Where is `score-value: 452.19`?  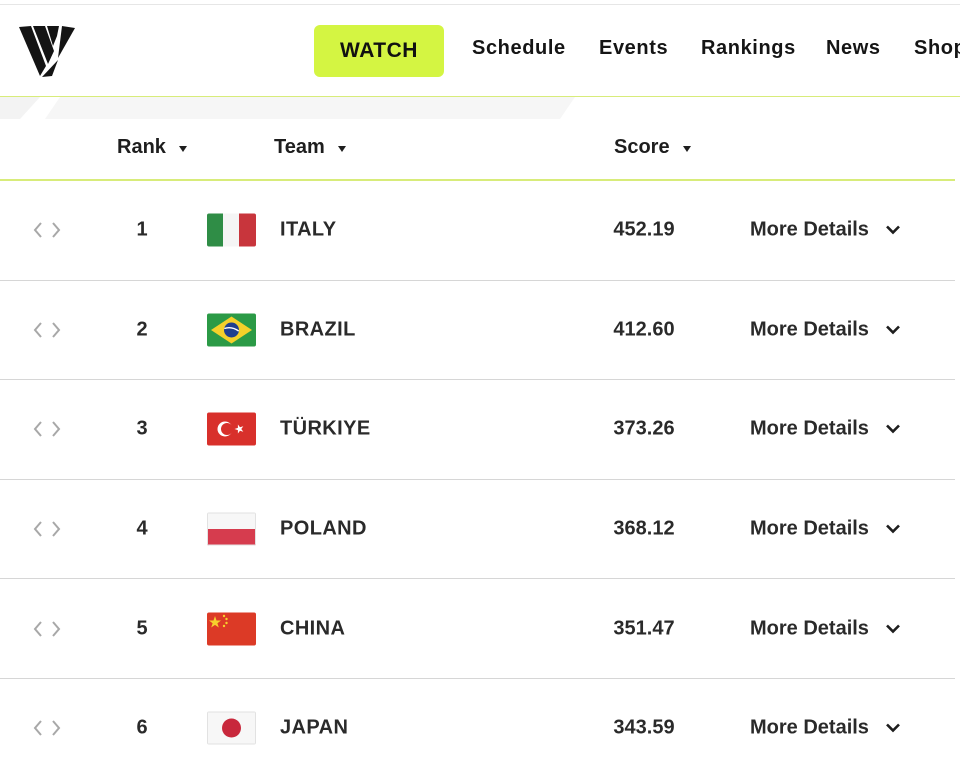
score-value: 452.19 is located at coordinates (644, 229).